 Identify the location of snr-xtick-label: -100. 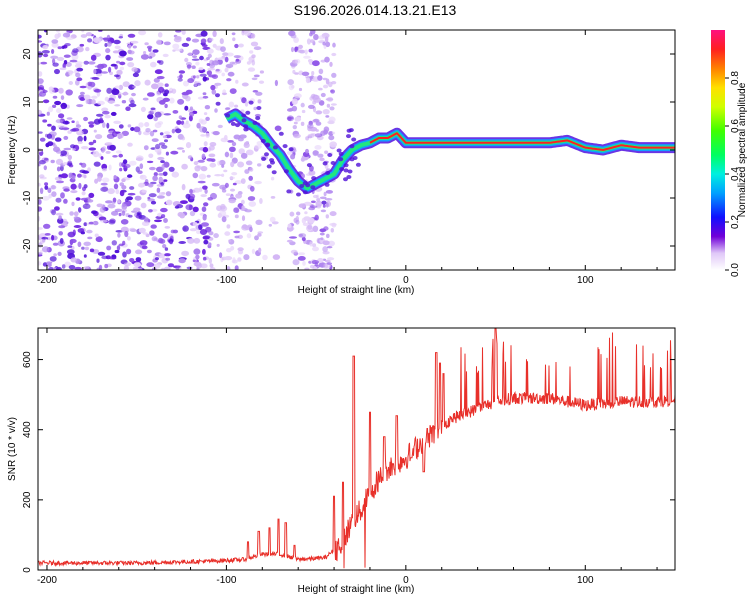
(226, 580).